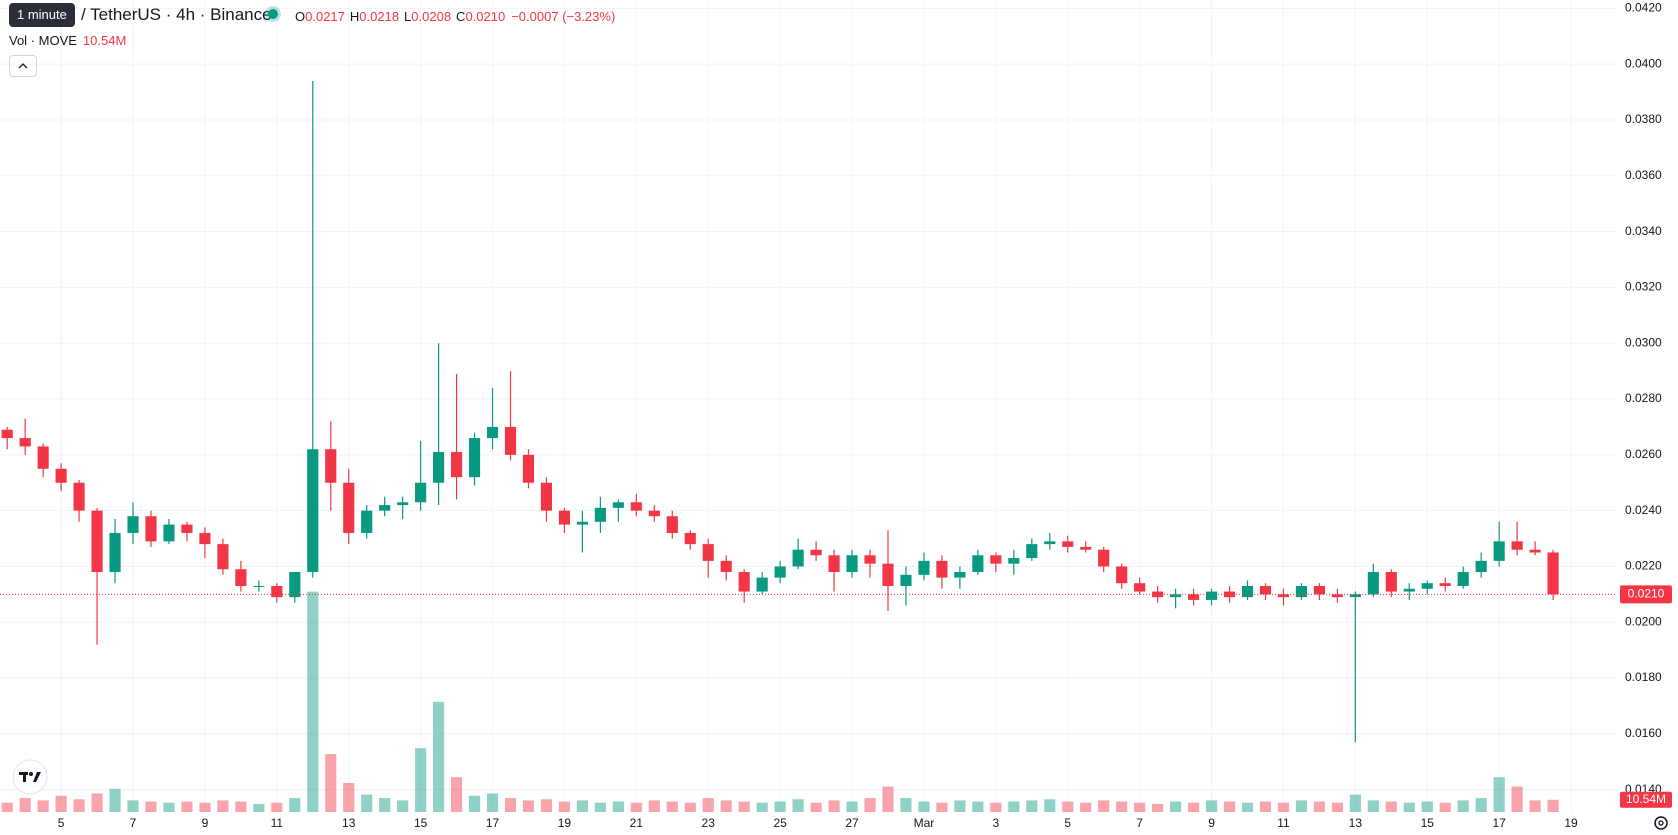 The height and width of the screenshot is (835, 1678). What do you see at coordinates (431, 16) in the screenshot?
I see `ohlc-value: 0.0208` at bounding box center [431, 16].